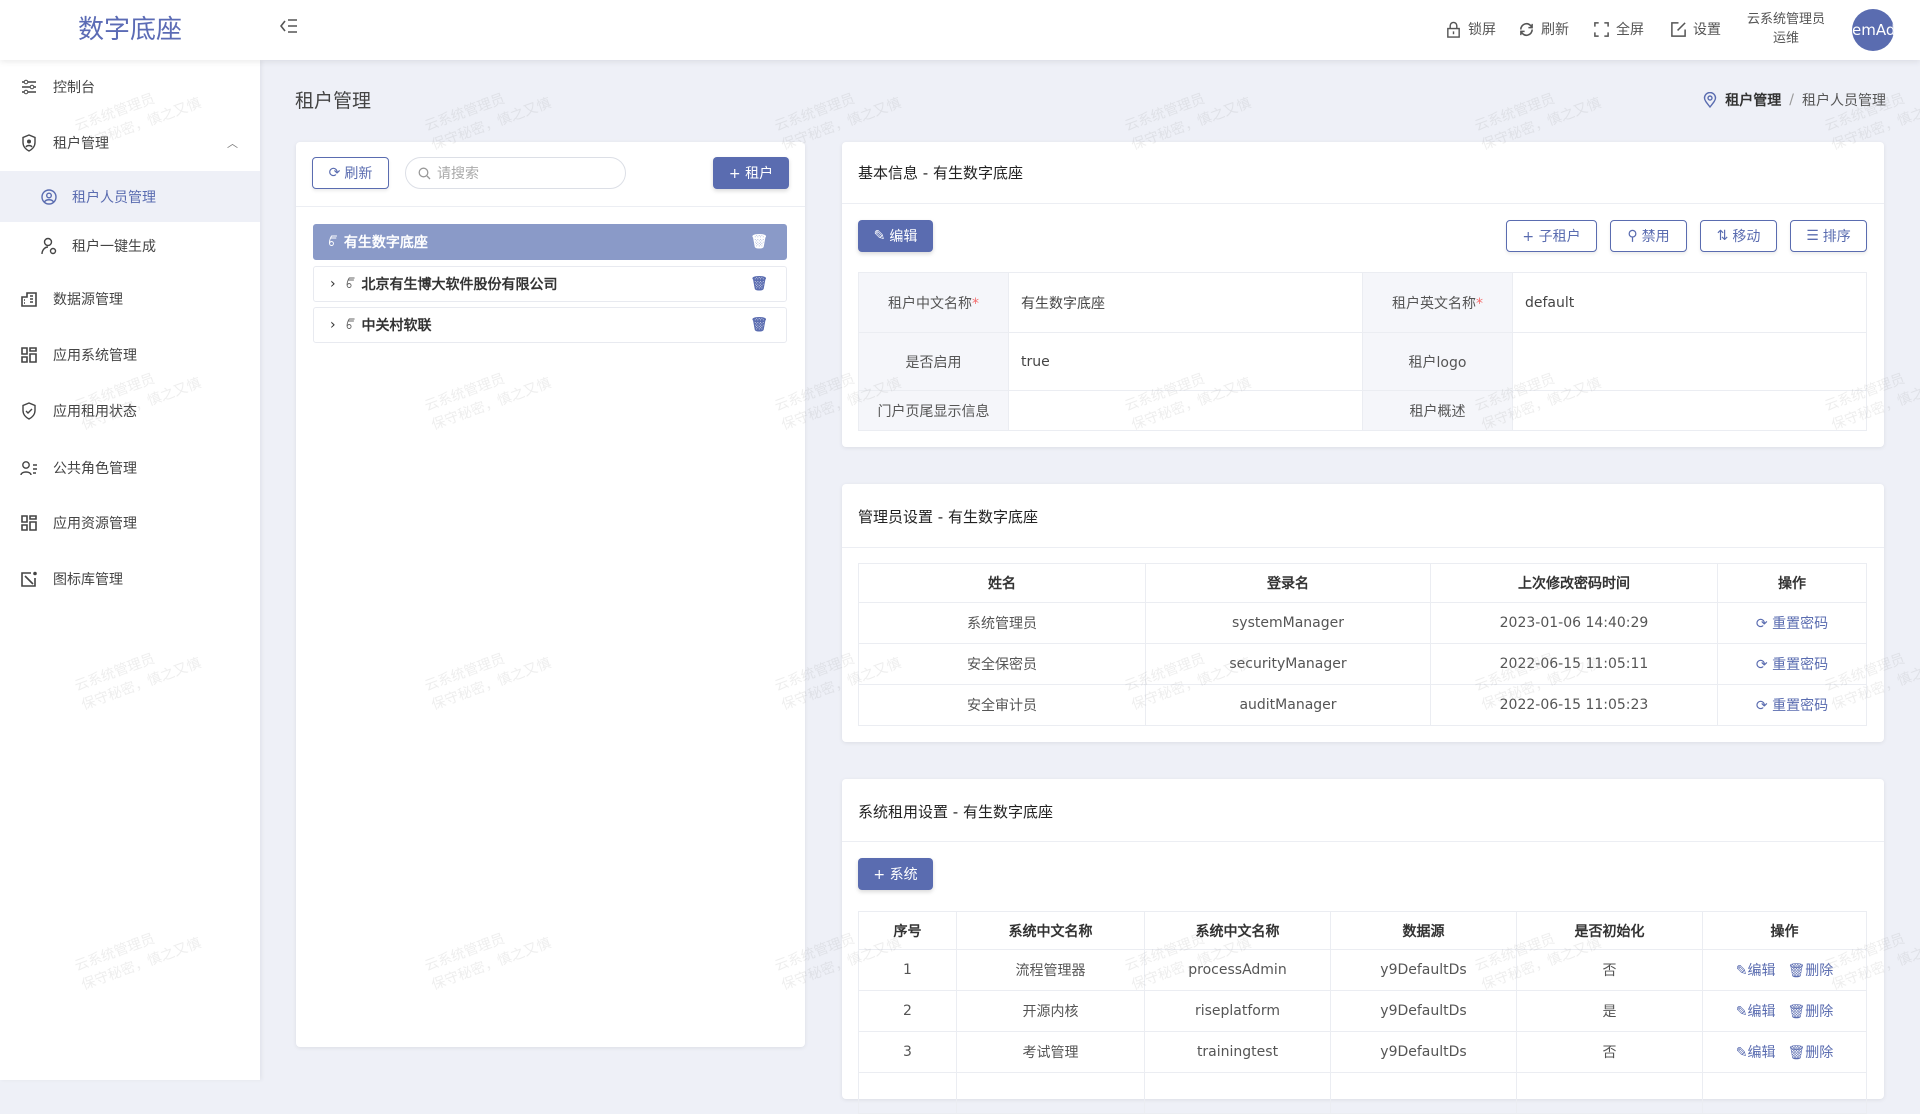  Describe the element at coordinates (130, 579) in the screenshot. I see `sidebar-item-icon-library: 图标库管理` at that location.